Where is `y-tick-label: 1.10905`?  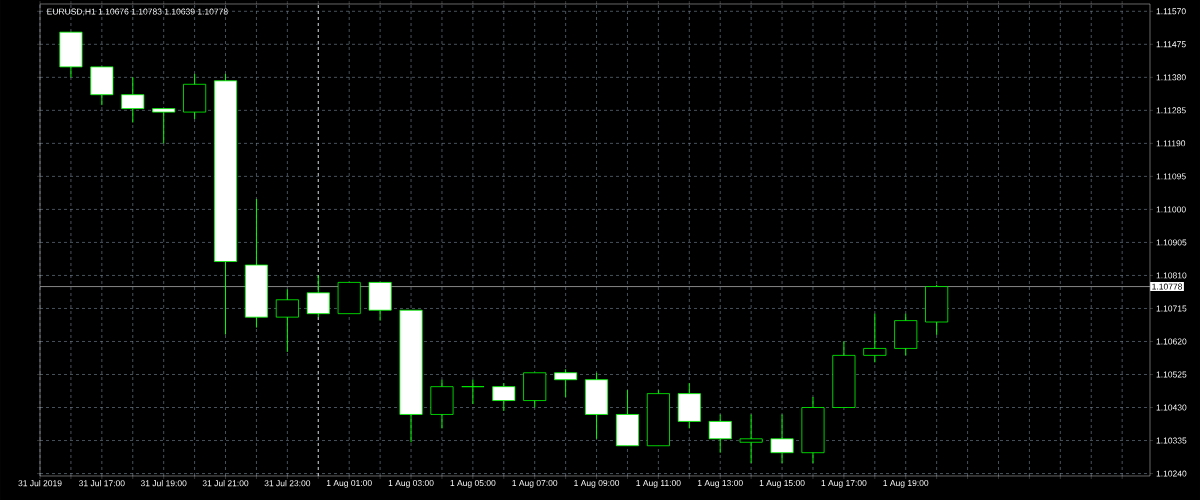 y-tick-label: 1.10905 is located at coordinates (1171, 242).